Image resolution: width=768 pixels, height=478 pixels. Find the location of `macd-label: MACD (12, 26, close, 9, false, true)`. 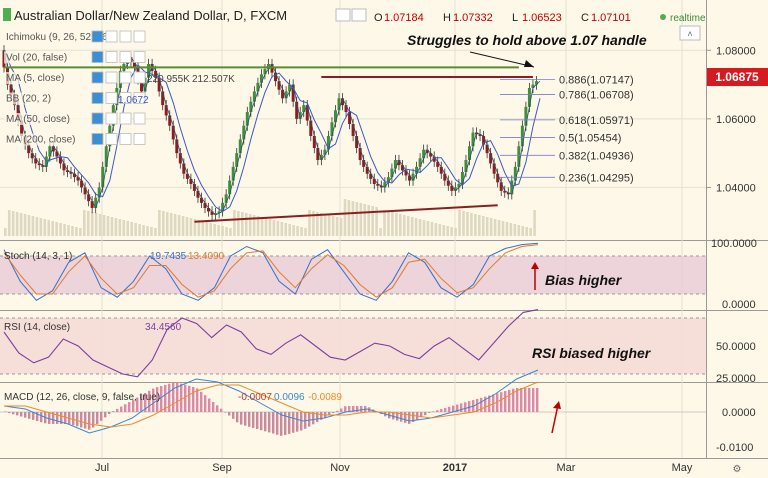

macd-label: MACD (12, 26, close, 9, false, true) is located at coordinates (82, 397).